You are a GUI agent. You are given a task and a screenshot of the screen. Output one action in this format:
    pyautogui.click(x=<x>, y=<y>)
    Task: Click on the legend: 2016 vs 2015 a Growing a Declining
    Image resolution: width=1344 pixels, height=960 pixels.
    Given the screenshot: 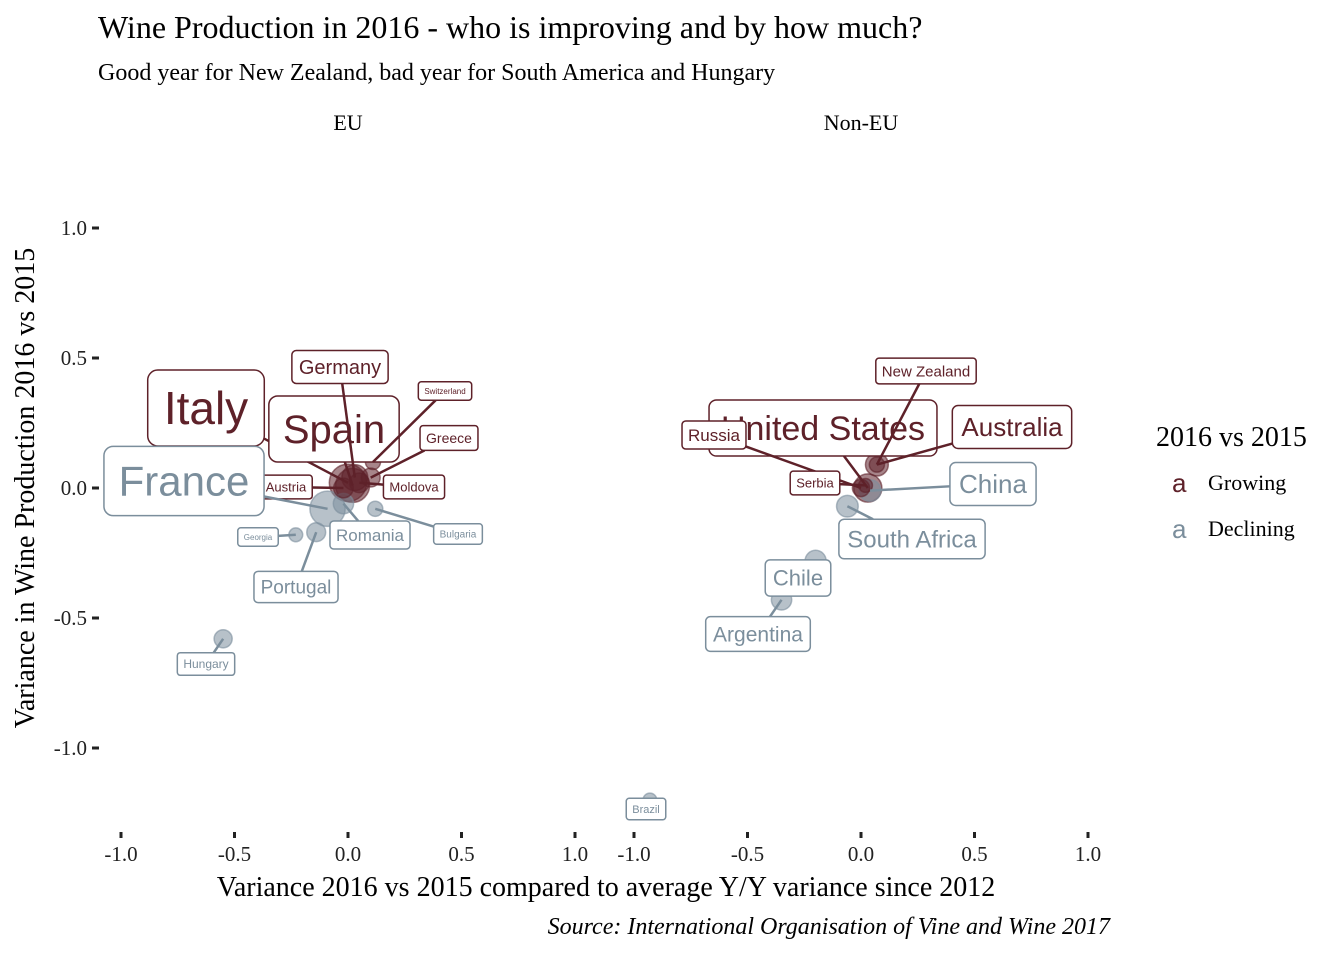 What is the action you would take?
    pyautogui.click(x=1231, y=483)
    